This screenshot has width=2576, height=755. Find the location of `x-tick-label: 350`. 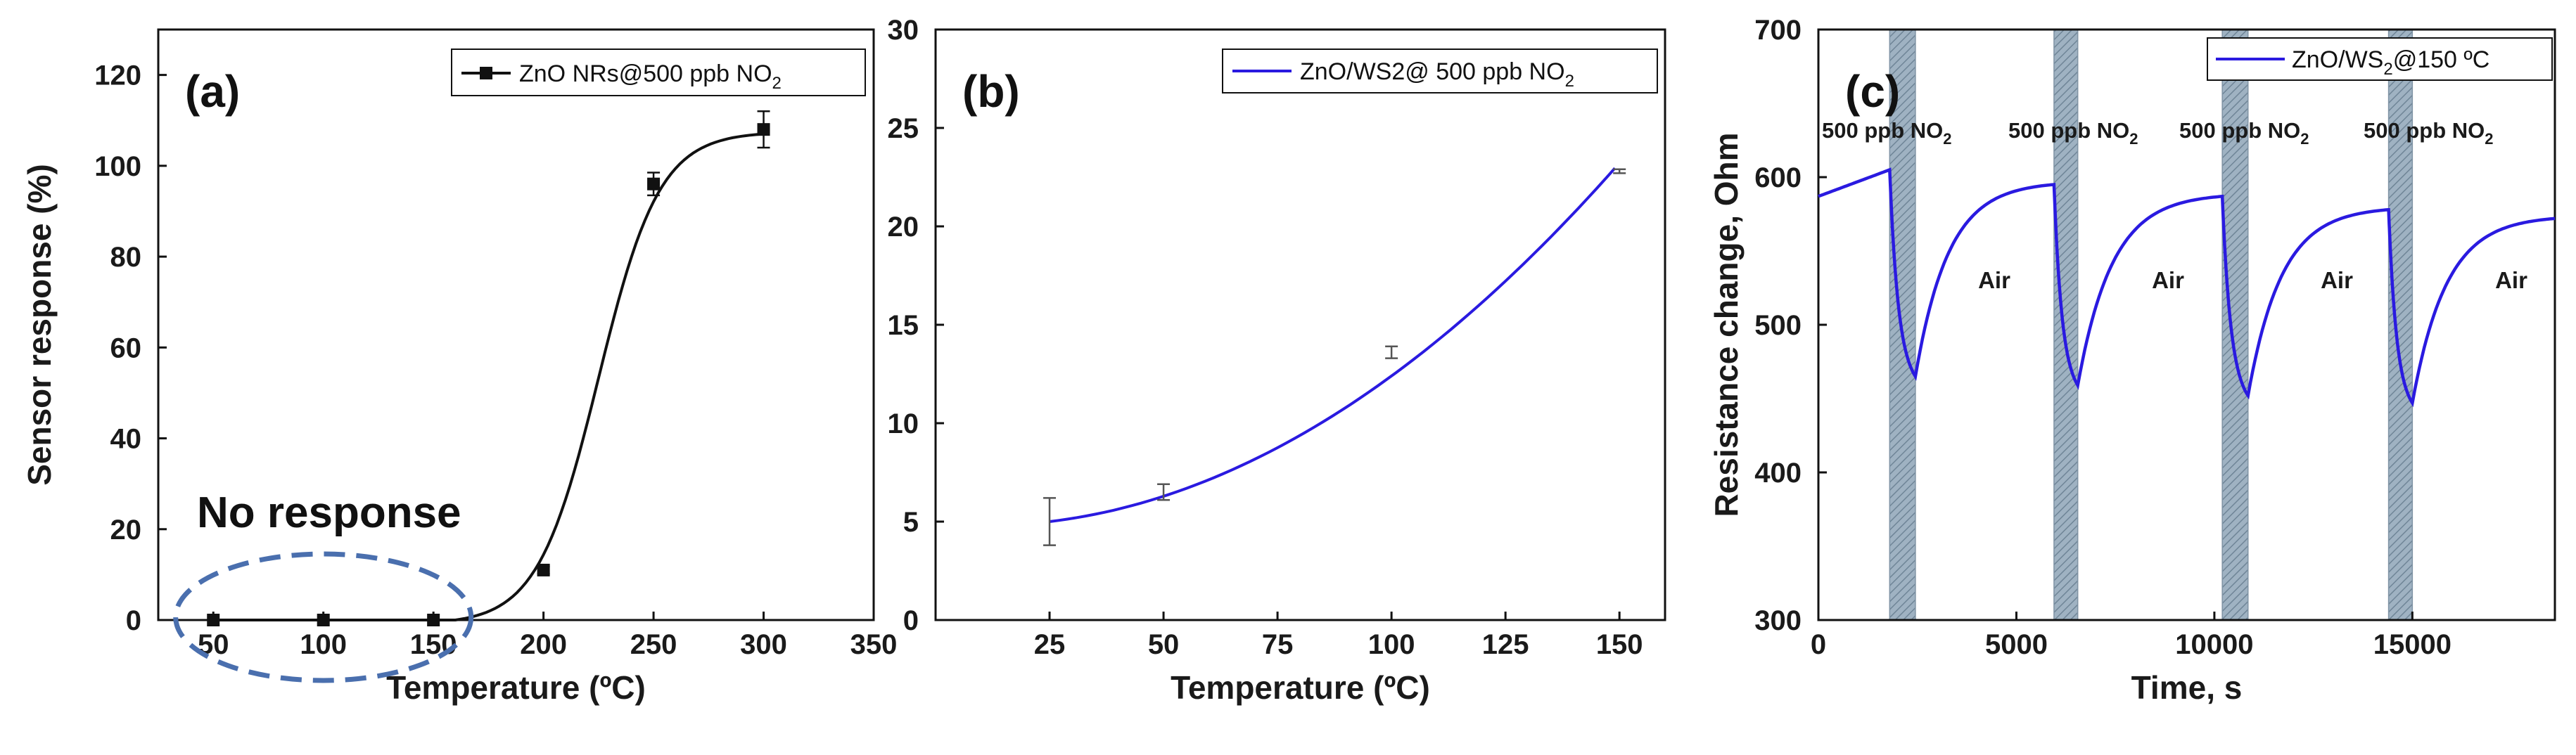

x-tick-label: 350 is located at coordinates (874, 644).